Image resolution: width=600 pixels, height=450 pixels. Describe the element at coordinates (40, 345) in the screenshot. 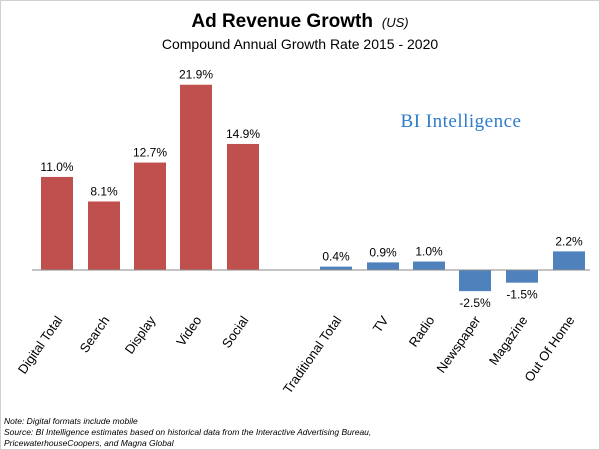

I see `category-label-digital-total: Digital Total` at that location.